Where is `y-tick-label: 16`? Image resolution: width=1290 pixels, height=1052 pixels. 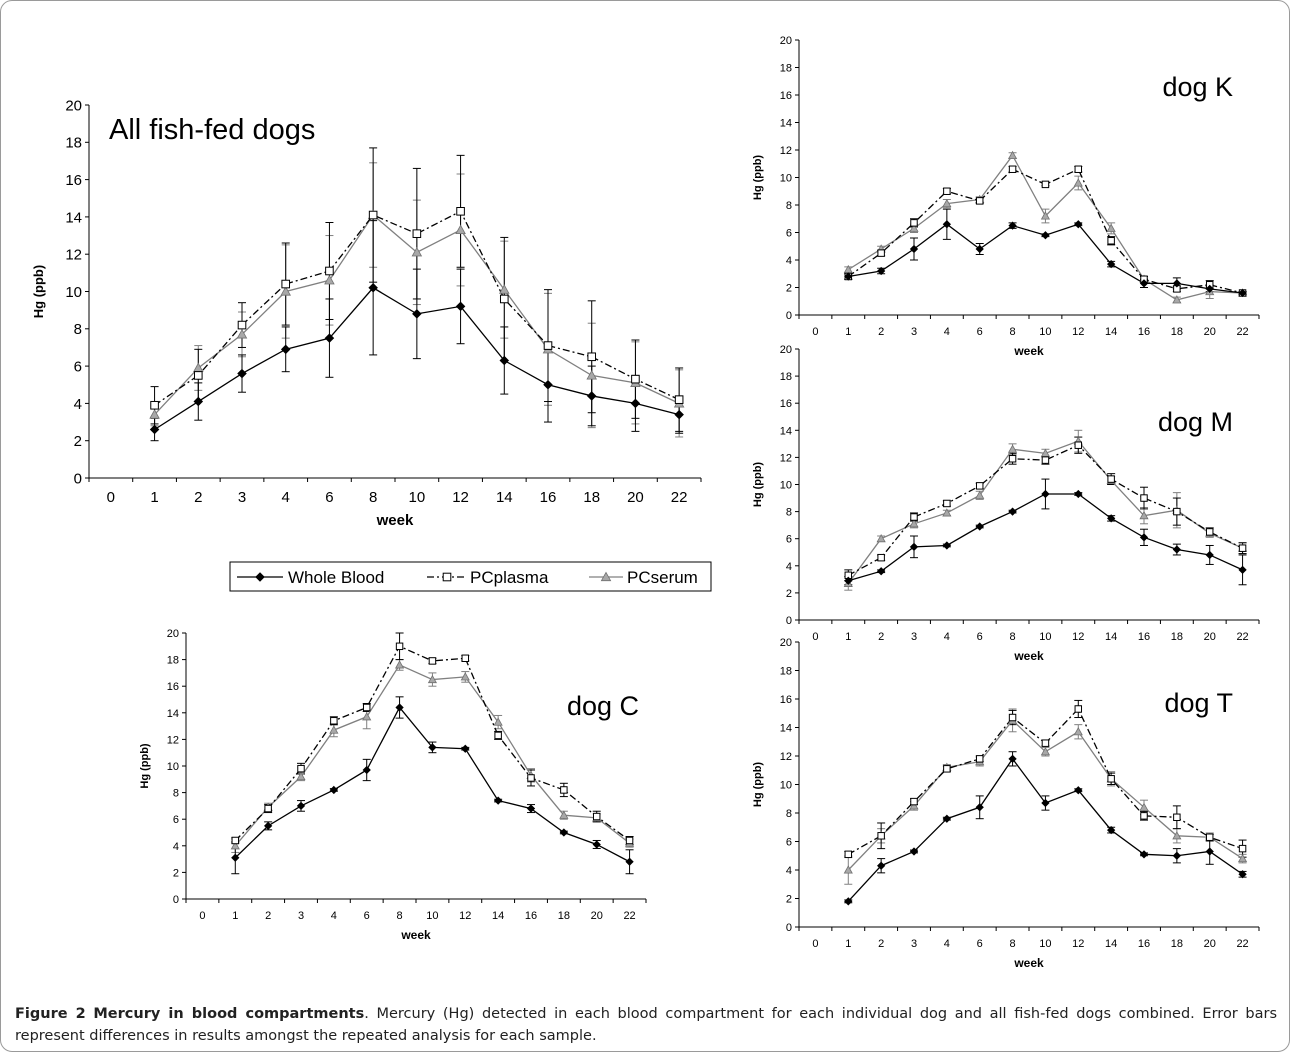
y-tick-label: 16 is located at coordinates (73, 180).